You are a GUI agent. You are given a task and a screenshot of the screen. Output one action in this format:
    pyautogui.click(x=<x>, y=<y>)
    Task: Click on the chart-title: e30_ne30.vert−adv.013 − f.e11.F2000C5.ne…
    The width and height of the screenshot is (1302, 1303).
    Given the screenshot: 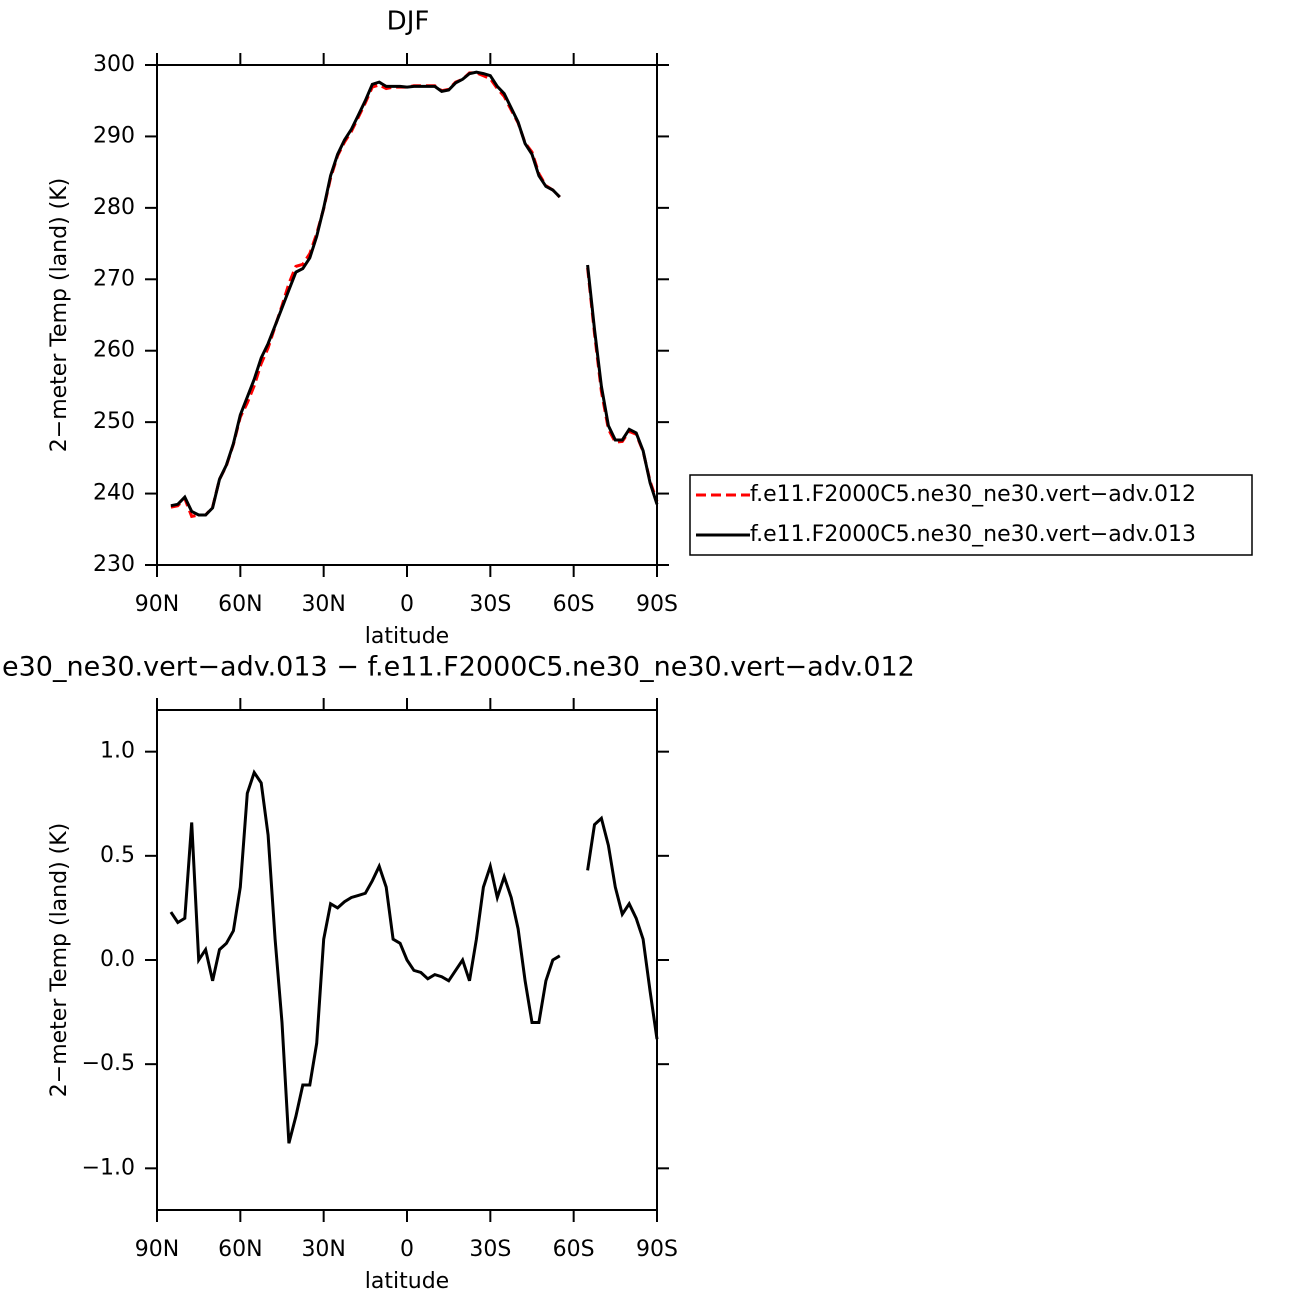 What is the action you would take?
    pyautogui.click(x=458, y=667)
    